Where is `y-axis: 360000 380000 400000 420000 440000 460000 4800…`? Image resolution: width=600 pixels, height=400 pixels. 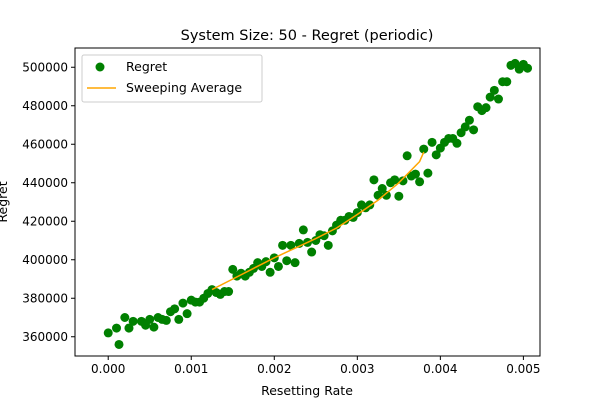 y-axis: 360000 380000 400000 420000 440000 460000 4800… is located at coordinates (48, 202).